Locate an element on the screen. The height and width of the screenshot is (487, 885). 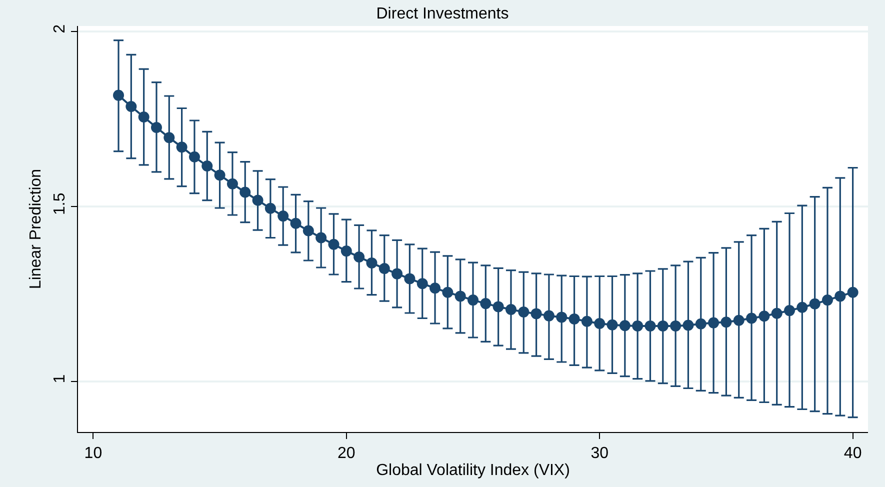
y-axis-title: Linear Prediction is located at coordinates (36, 229).